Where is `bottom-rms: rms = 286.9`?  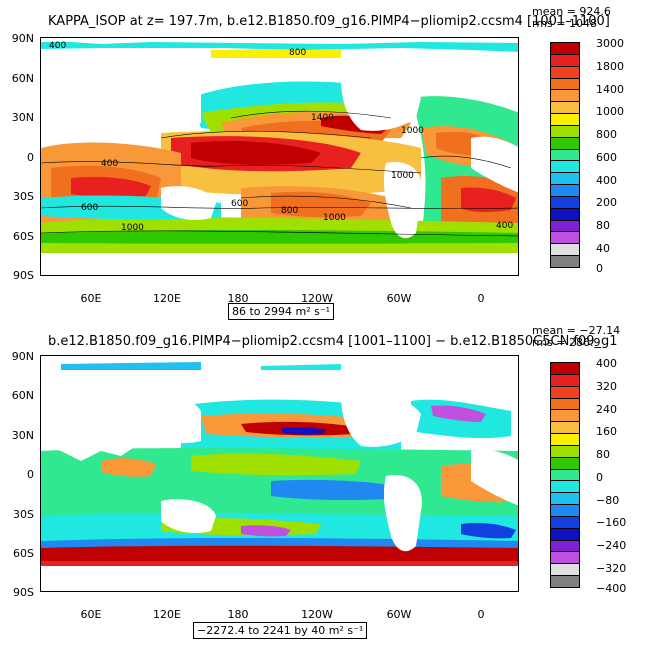 bottom-rms: rms = 286.9 is located at coordinates (566, 342).